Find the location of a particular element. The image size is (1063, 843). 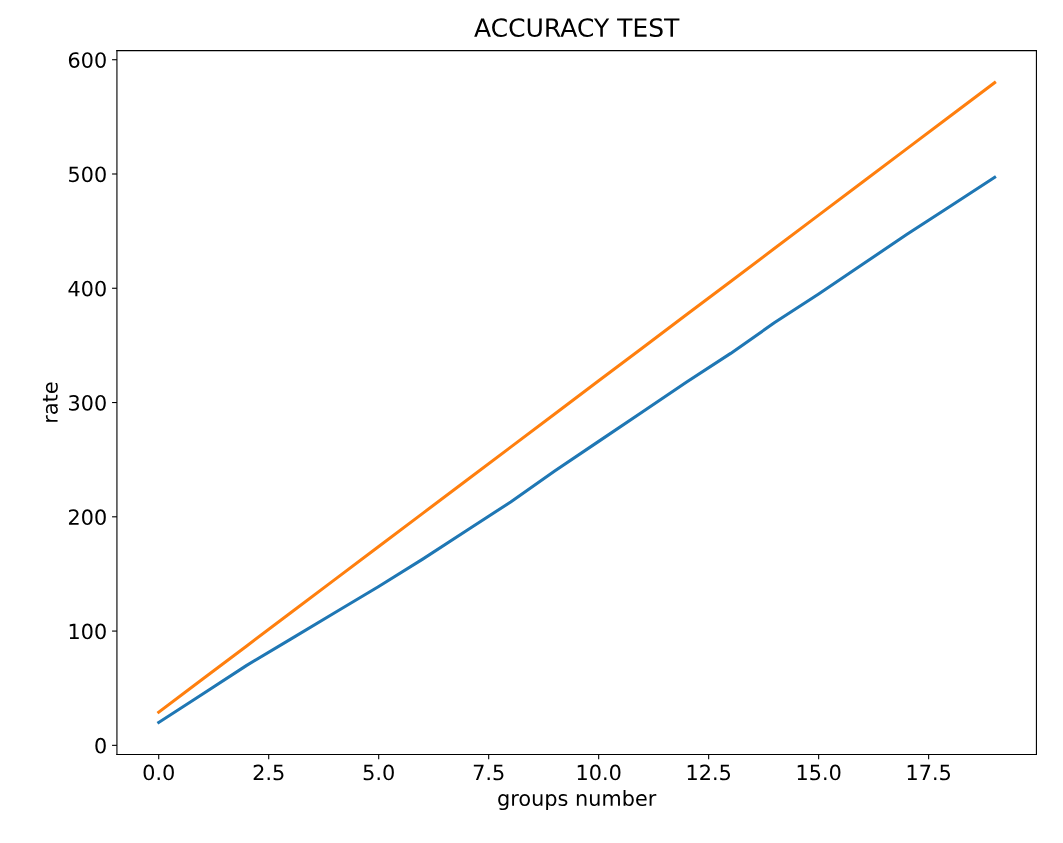

x-tick-label: 7.5 is located at coordinates (488, 772).